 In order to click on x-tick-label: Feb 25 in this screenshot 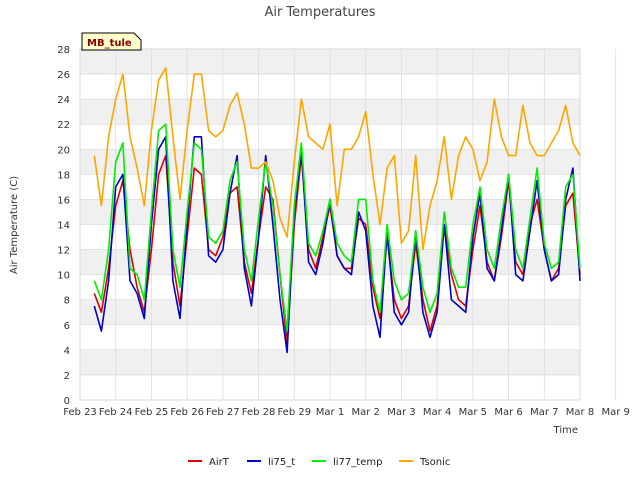, I will do `click(152, 412)`.